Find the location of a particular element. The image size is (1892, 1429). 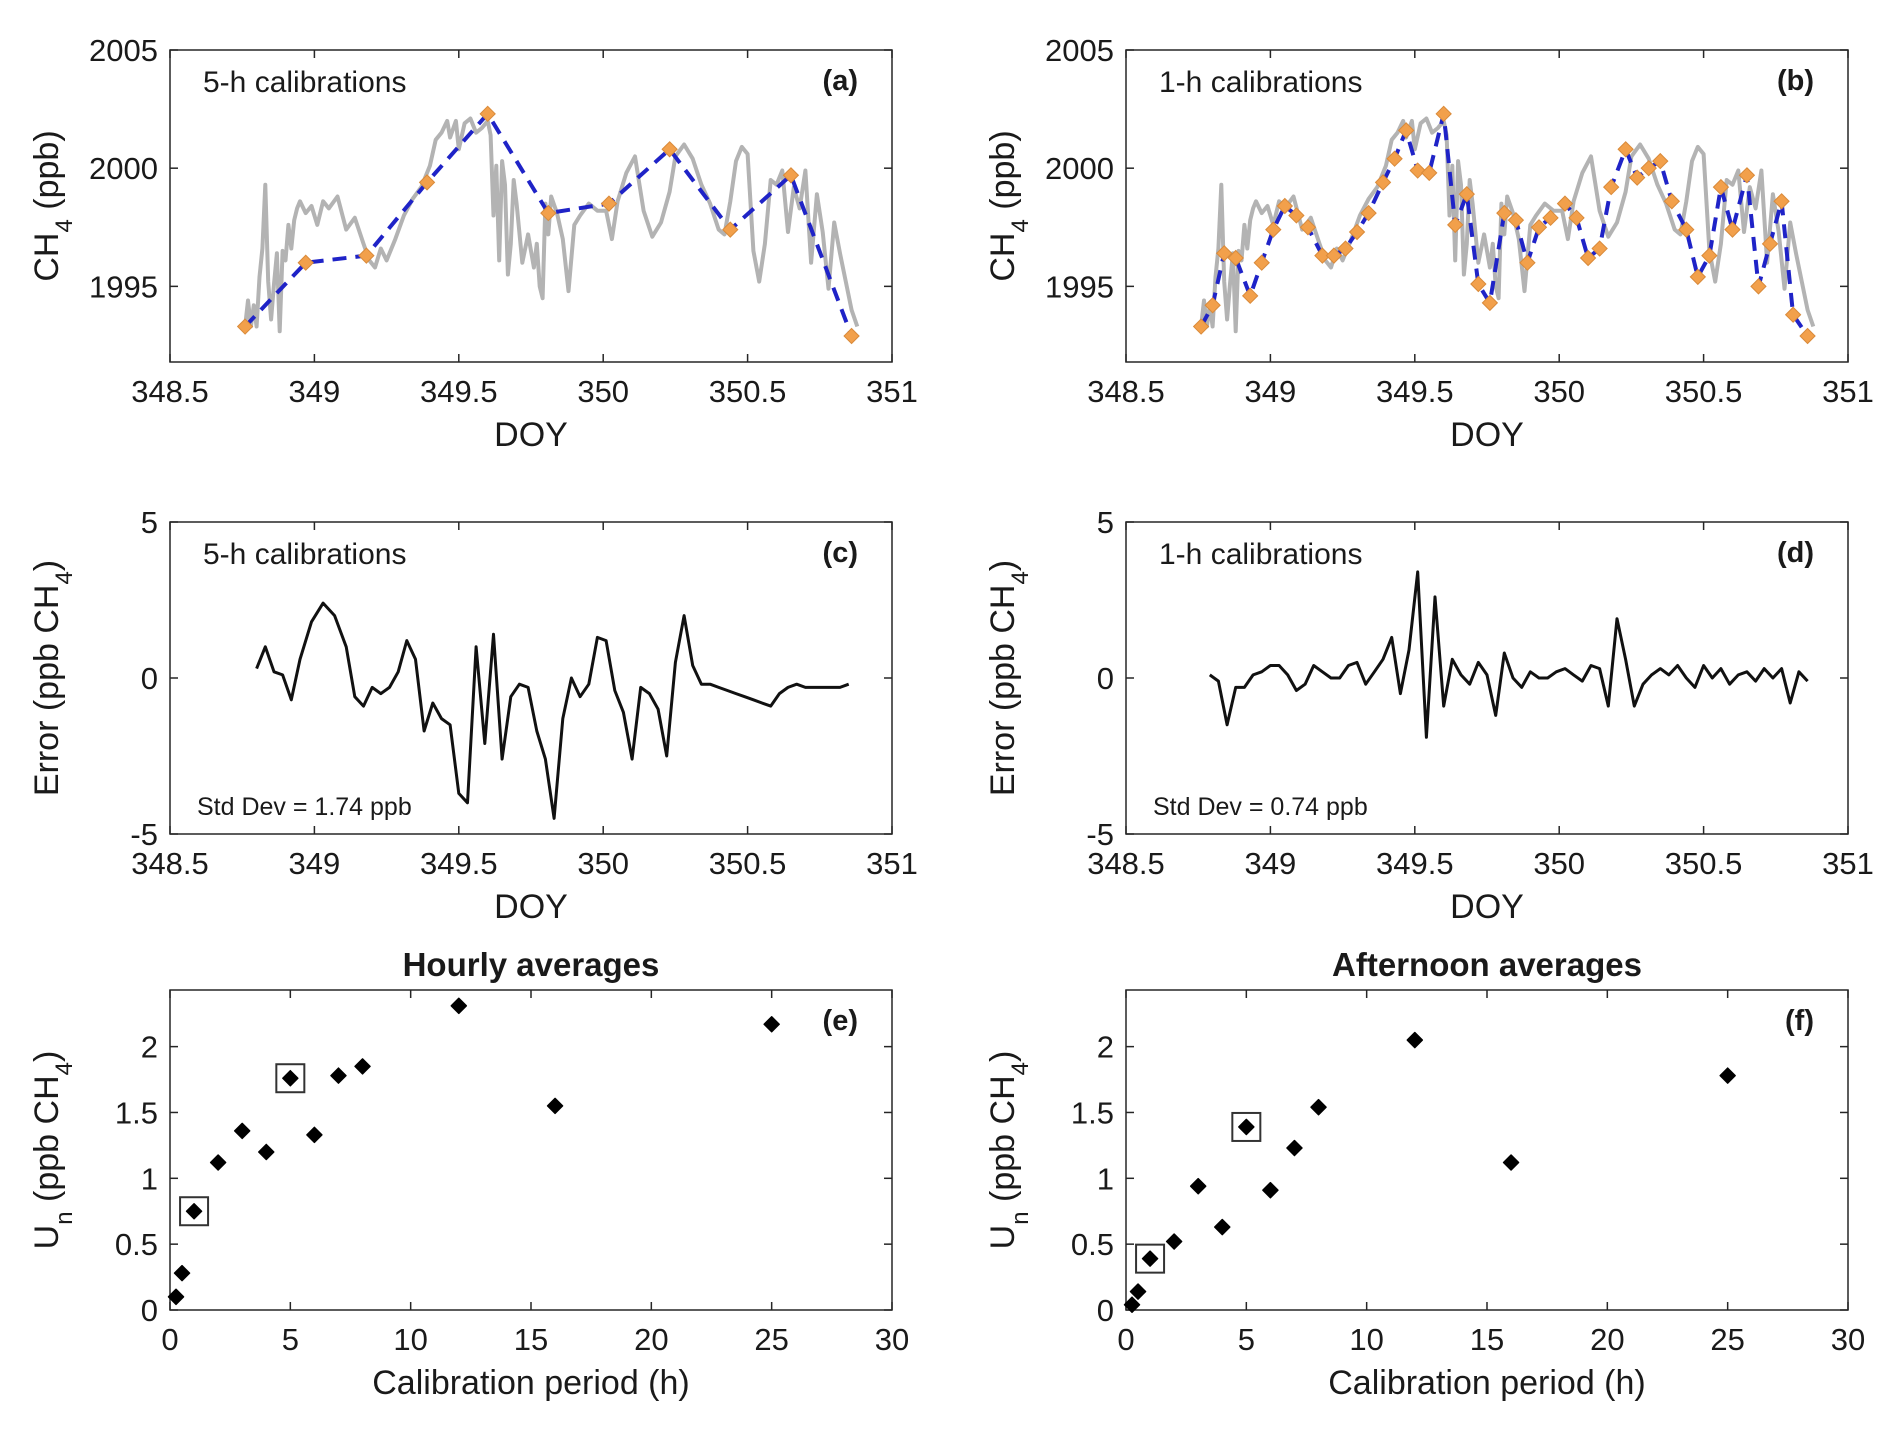

y-axis-label: CH4 (ppb) is located at coordinates (53, 205).